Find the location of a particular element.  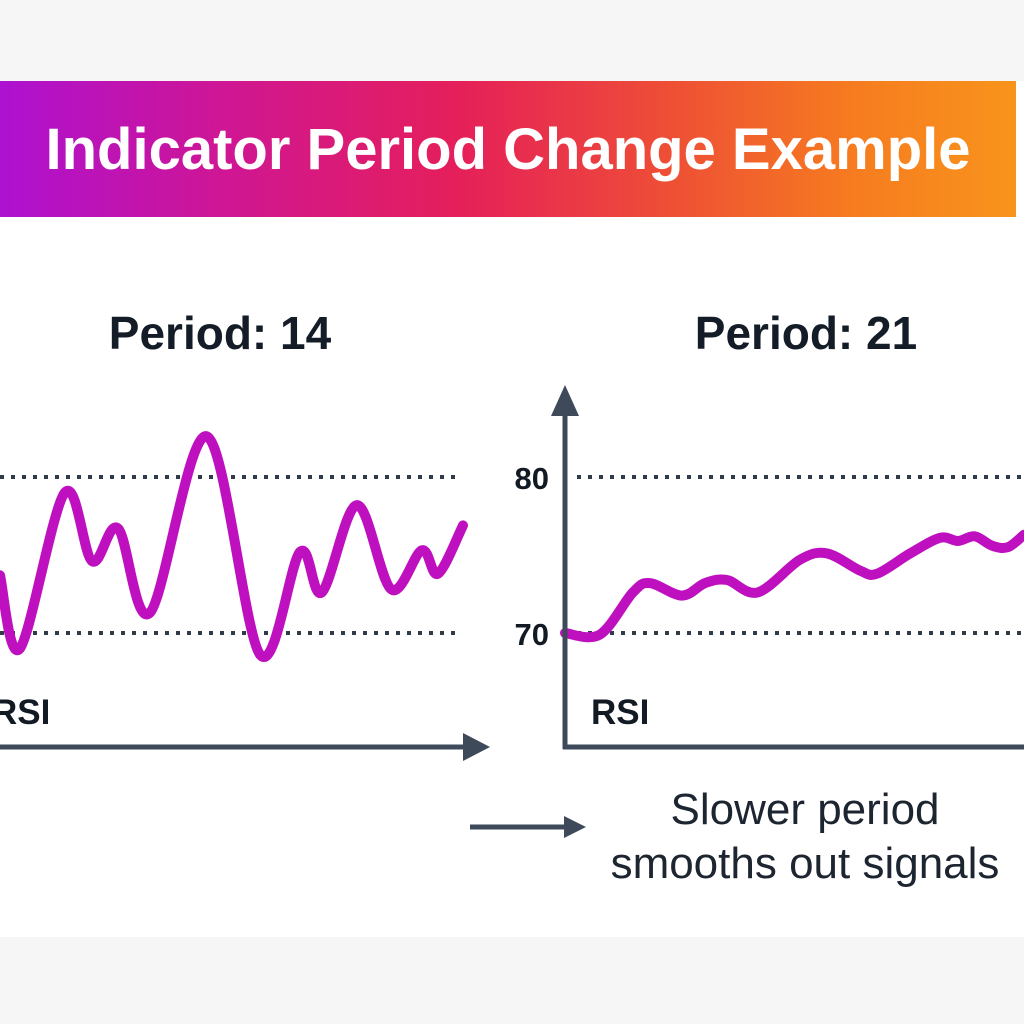

chart-title-period-21: Period: 21 is located at coordinates (806, 333).